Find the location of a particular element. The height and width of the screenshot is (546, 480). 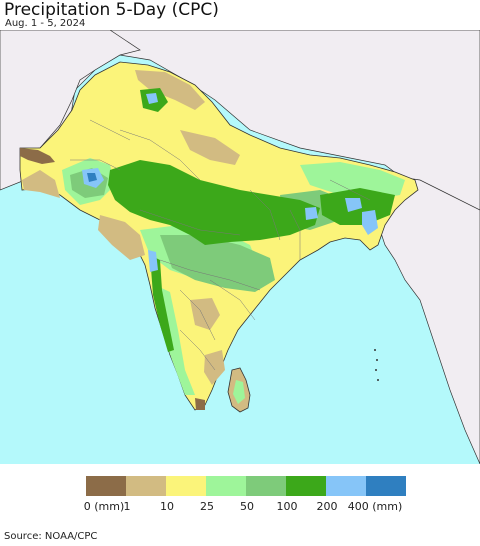

legend: 0 (mm) 1 10 25 50 100 200 400 (mm) is located at coordinates (240, 495).